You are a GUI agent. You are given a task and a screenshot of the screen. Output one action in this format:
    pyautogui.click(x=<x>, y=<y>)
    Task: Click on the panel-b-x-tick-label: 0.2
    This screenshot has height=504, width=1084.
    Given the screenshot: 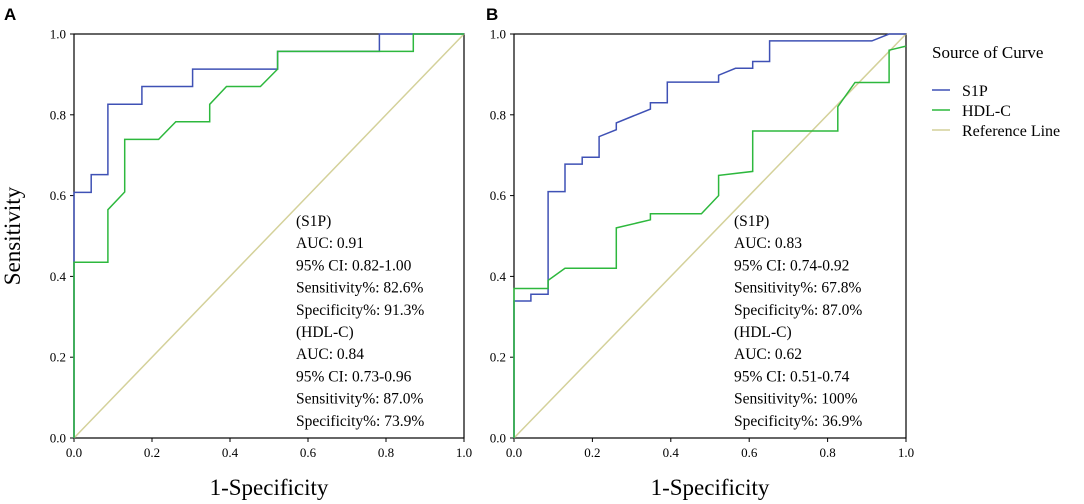 What is the action you would take?
    pyautogui.click(x=592, y=452)
    